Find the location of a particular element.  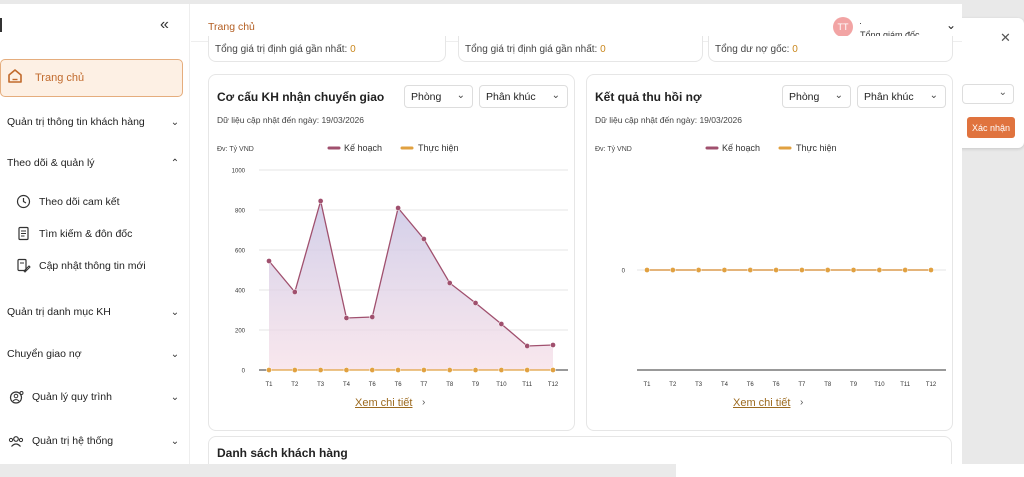

confirm-button: Xác nhận is located at coordinates (991, 127).